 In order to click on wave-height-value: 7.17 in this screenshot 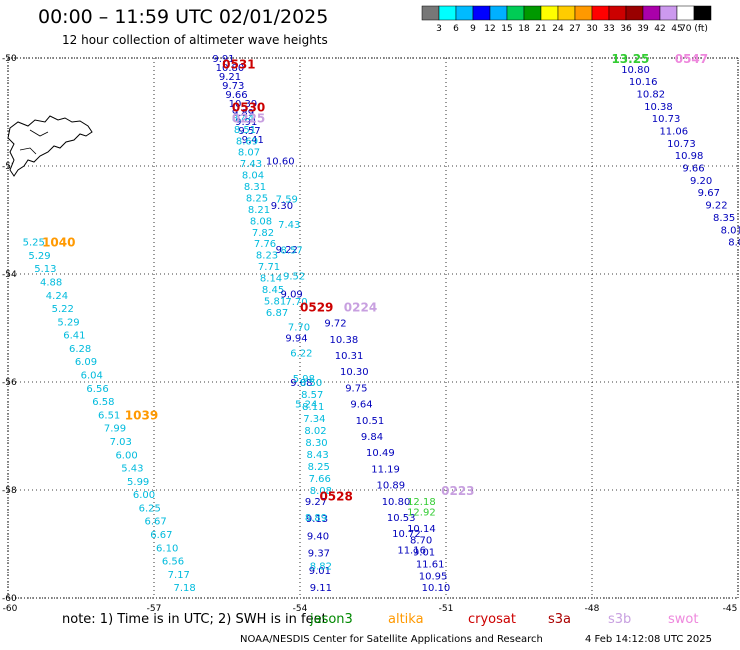, I will do `click(179, 575)`.